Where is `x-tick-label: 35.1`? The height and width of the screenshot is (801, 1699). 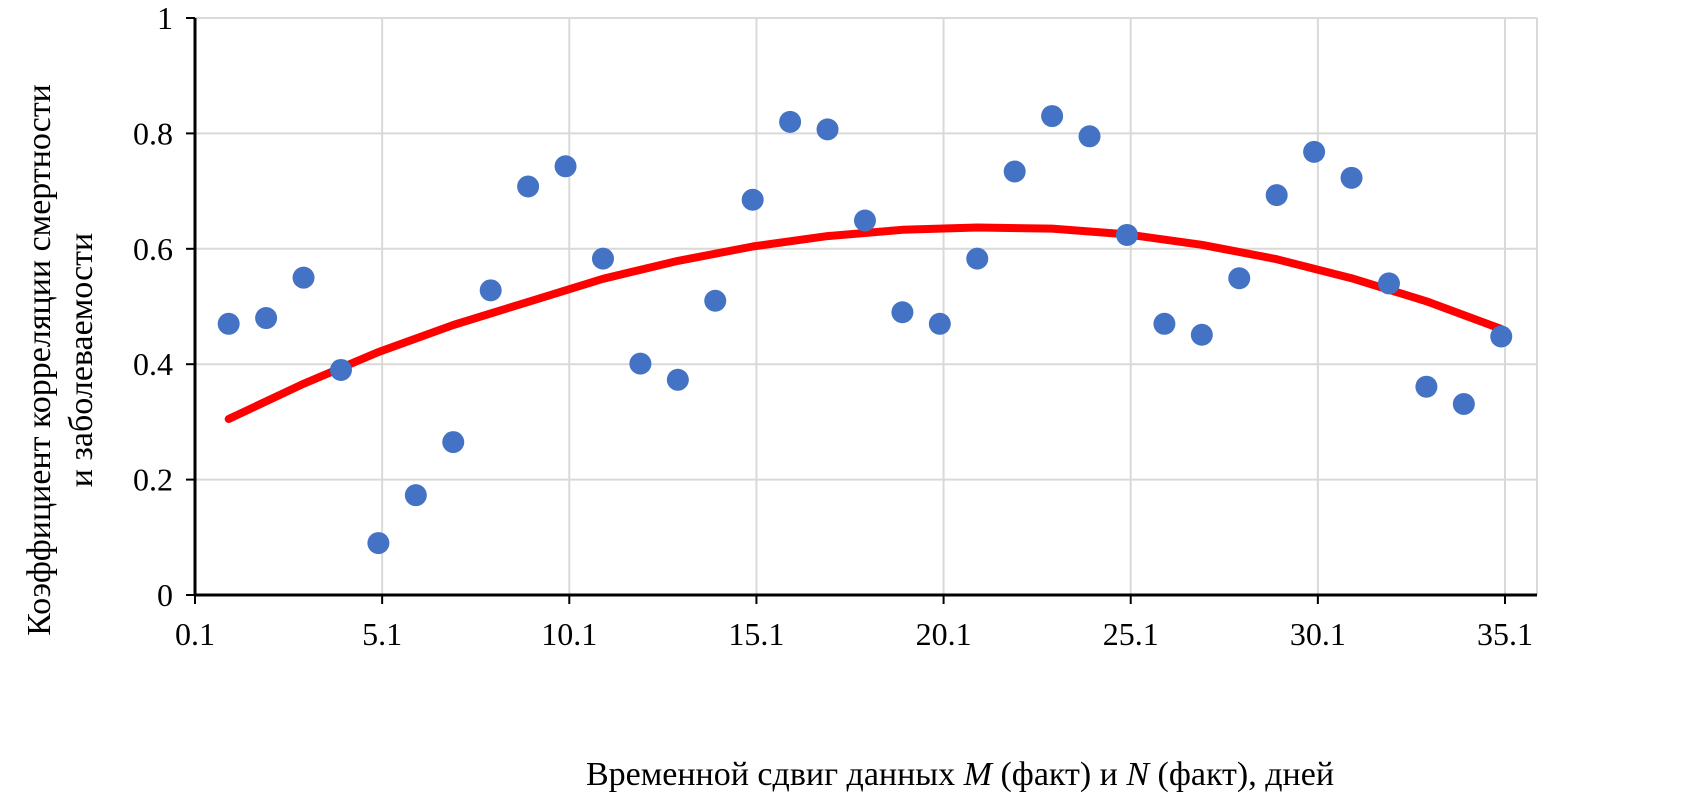
x-tick-label: 35.1 is located at coordinates (1505, 634).